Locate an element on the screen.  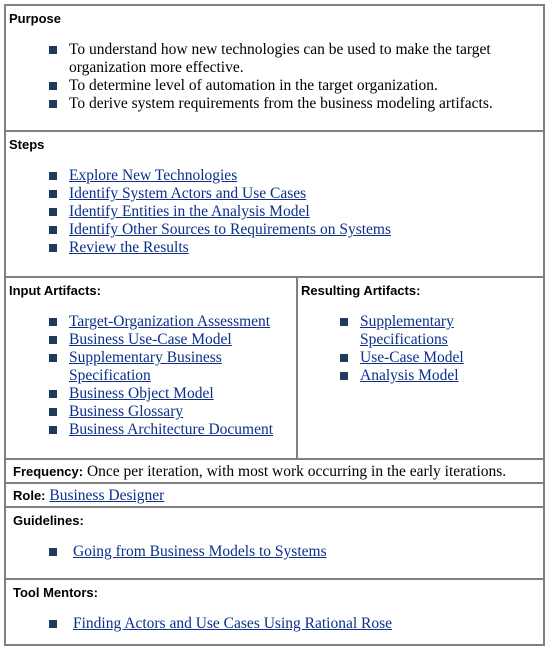
input-artifact-item: Business Glossary is located at coordinates (169, 412).